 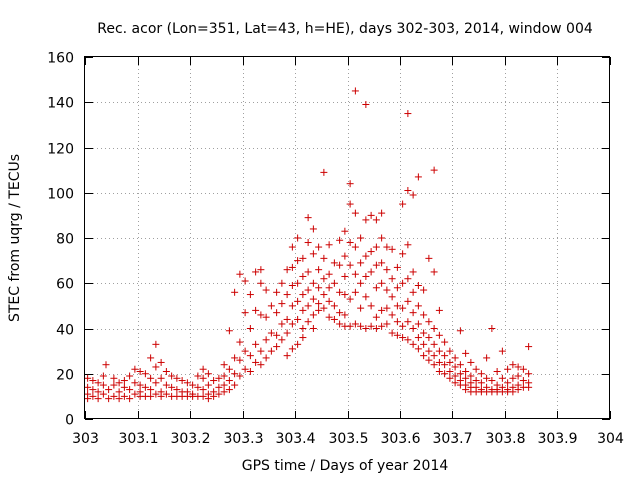 What do you see at coordinates (60, 104) in the screenshot?
I see `y-tick-label: 140` at bounding box center [60, 104].